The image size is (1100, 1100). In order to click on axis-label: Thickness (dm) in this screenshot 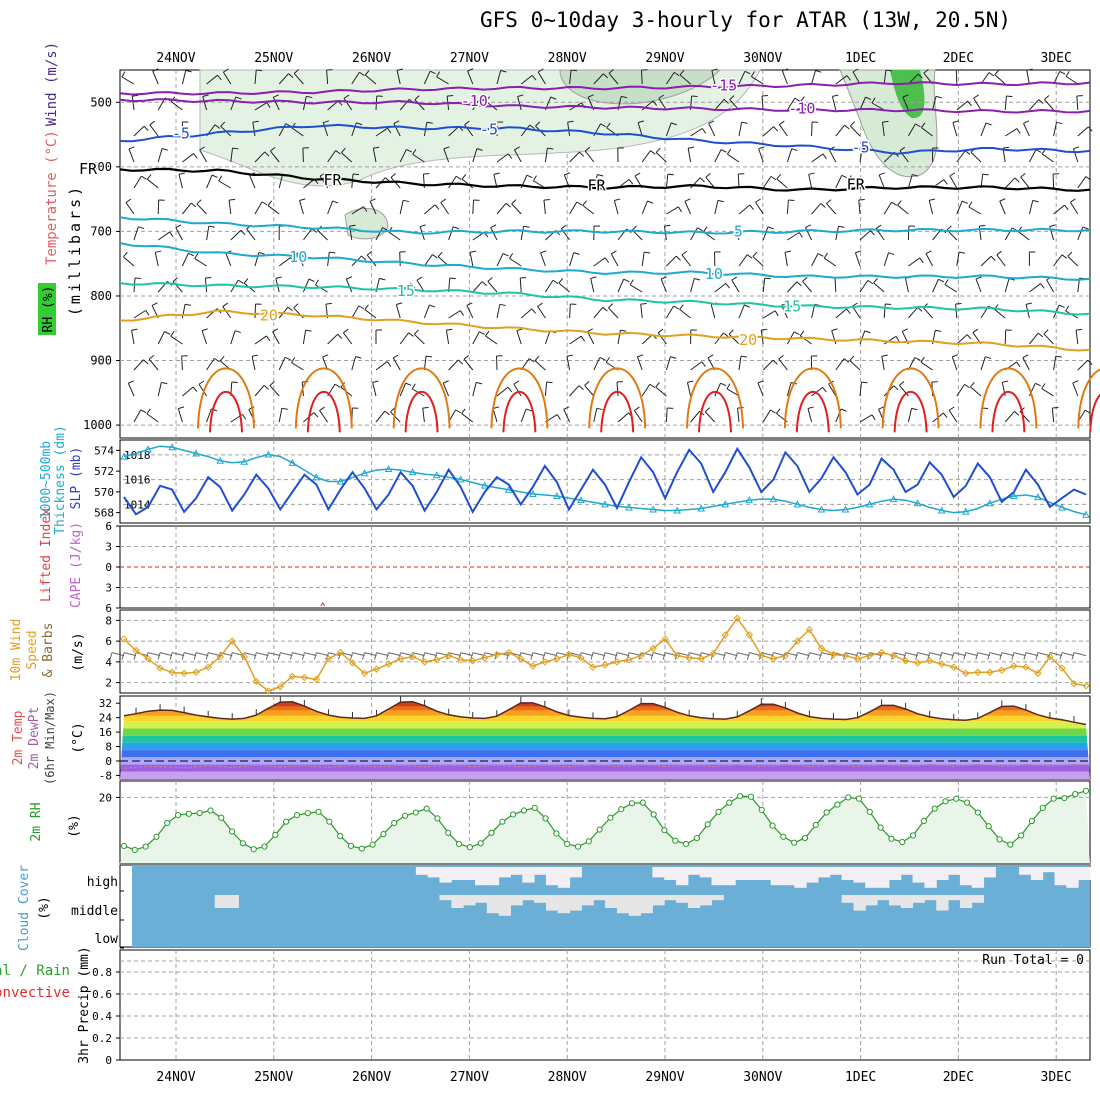, I will do `click(60, 480)`.